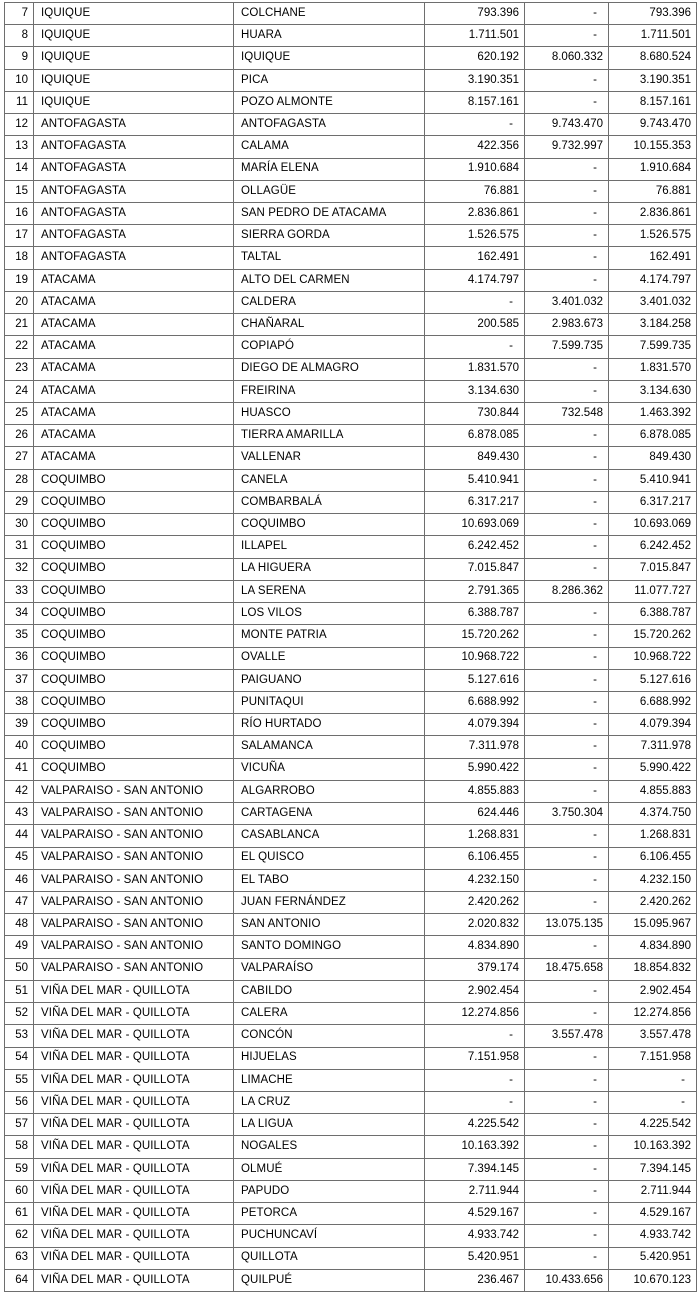 This screenshot has width=700, height=1294. I want to click on total-cell: 6.878.085, so click(653, 436).